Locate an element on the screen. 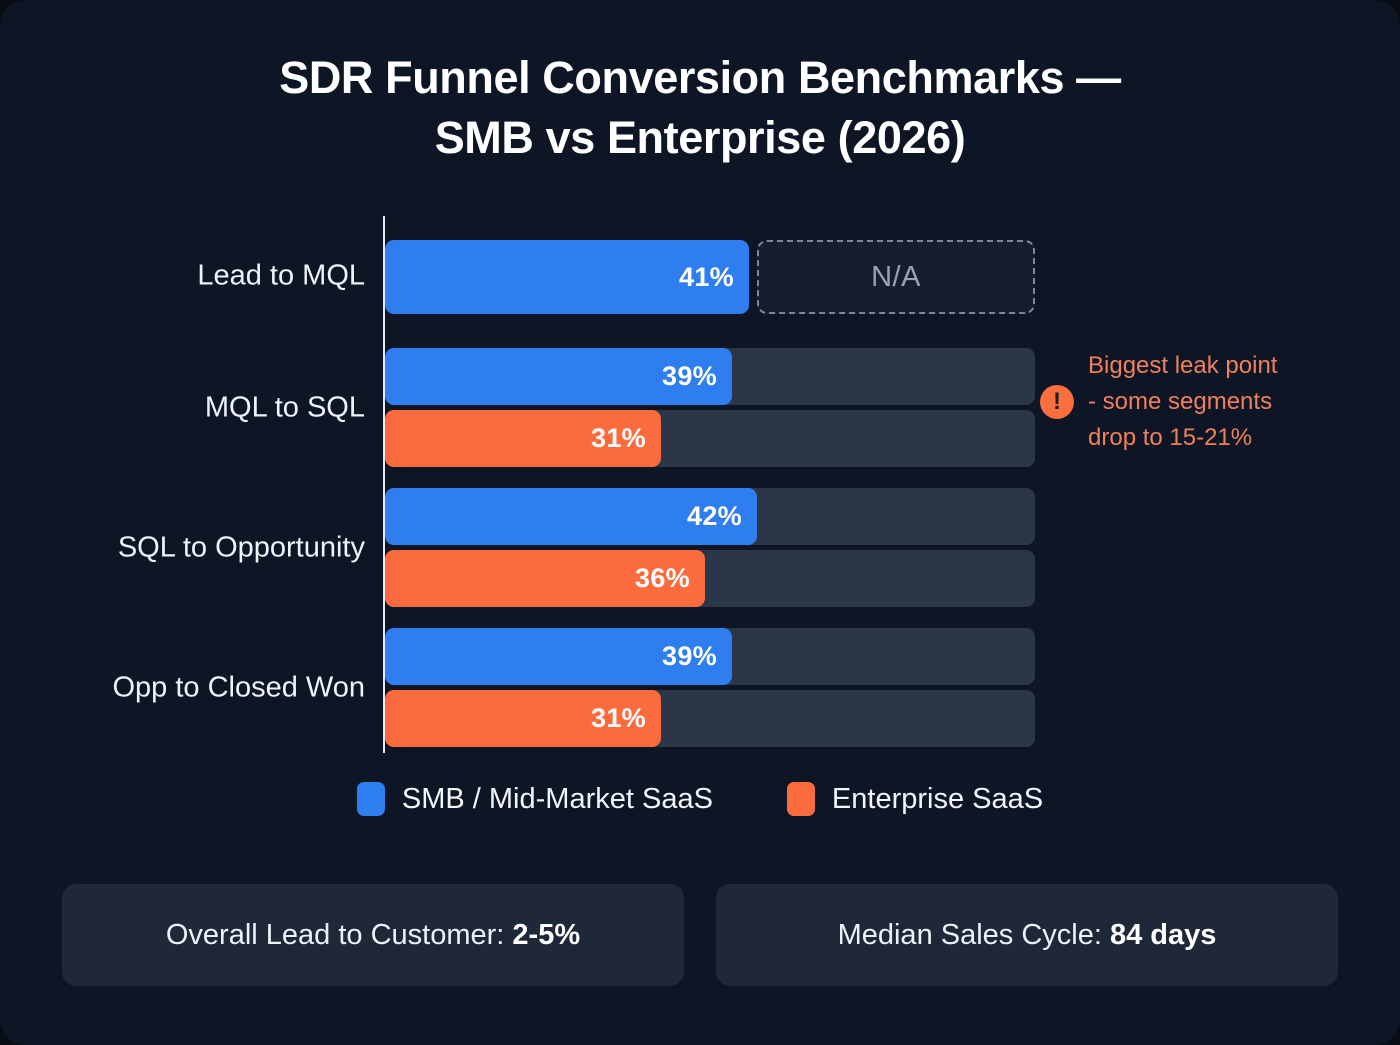  bar-row-smb-opp-to-closed-won: 39% is located at coordinates (710, 656).